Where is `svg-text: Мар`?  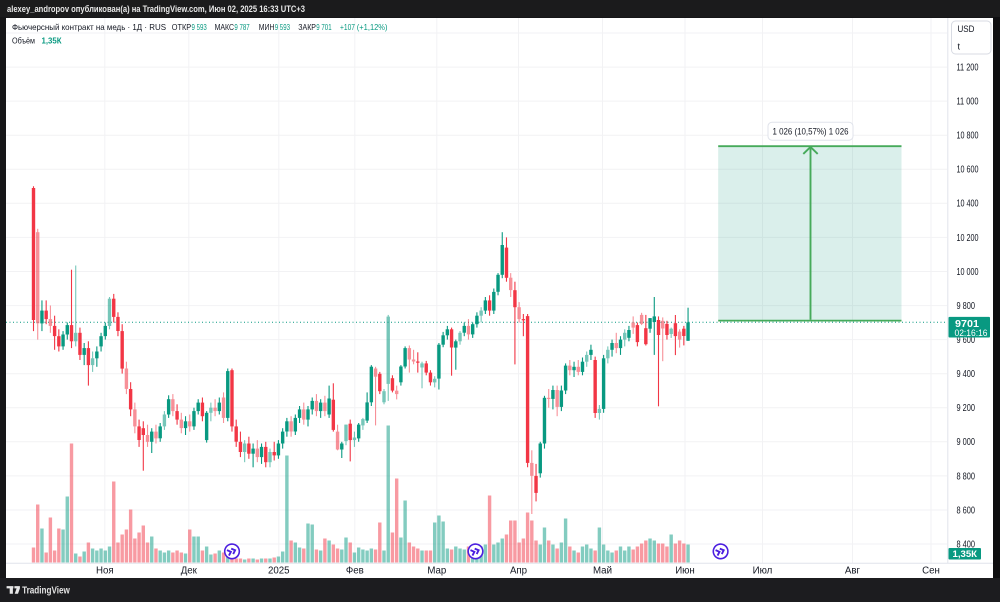 svg-text: Мар is located at coordinates (436, 570).